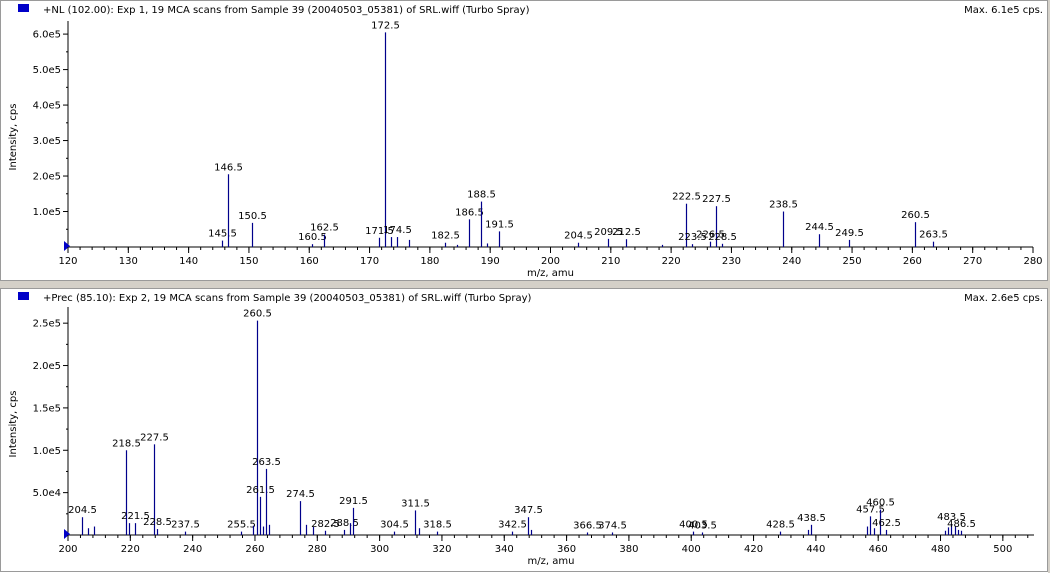  I want to click on peak-label: 318.5, so click(437, 525).